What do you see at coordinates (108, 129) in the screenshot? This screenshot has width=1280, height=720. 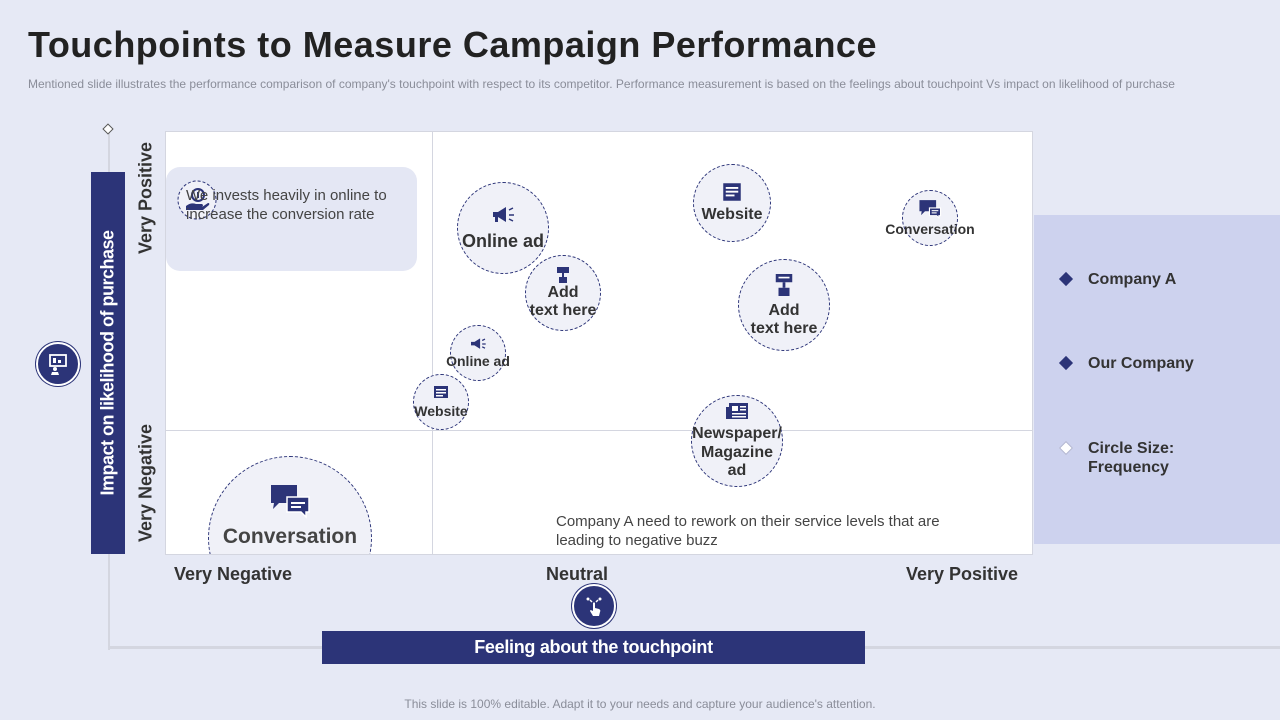 I see `axis-end-diamond` at bounding box center [108, 129].